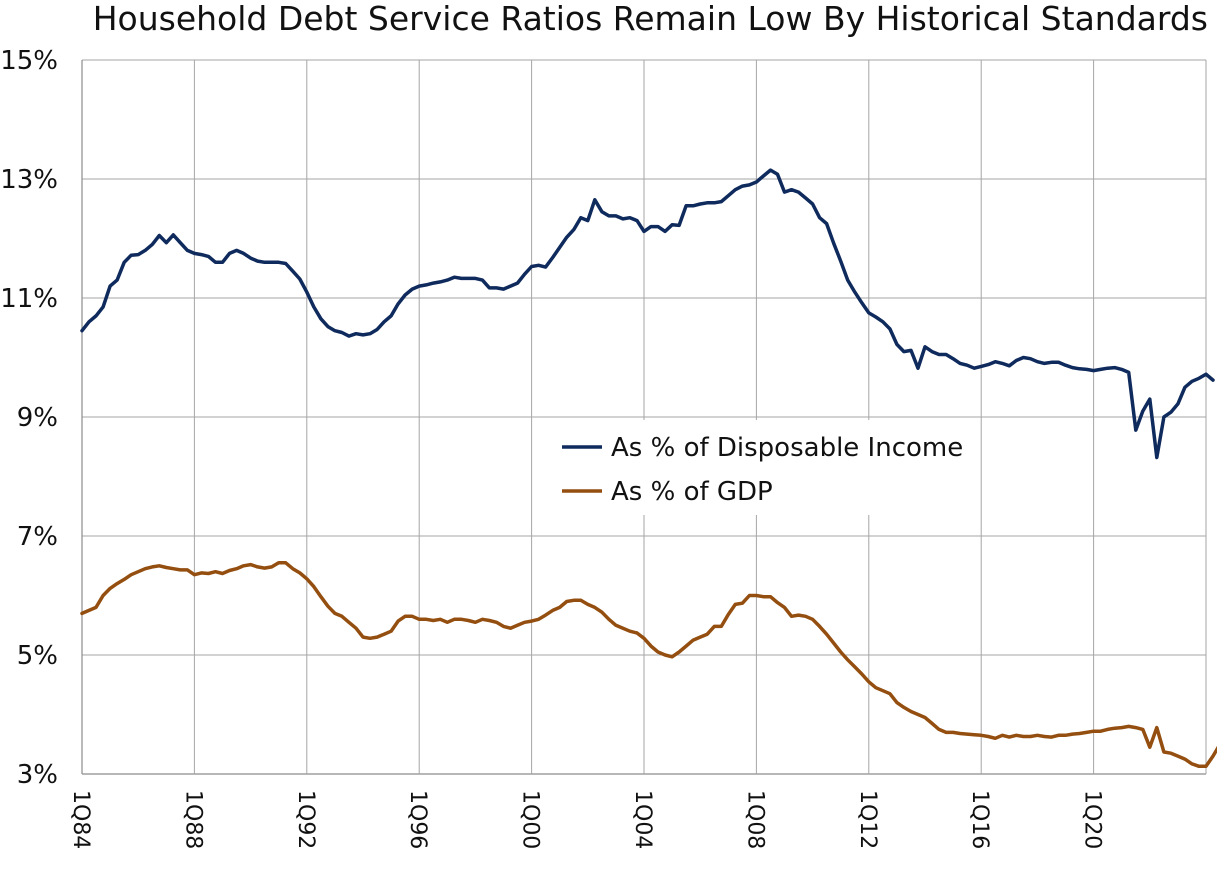  I want to click on x-tick-label: 1Q08, so click(754, 819).